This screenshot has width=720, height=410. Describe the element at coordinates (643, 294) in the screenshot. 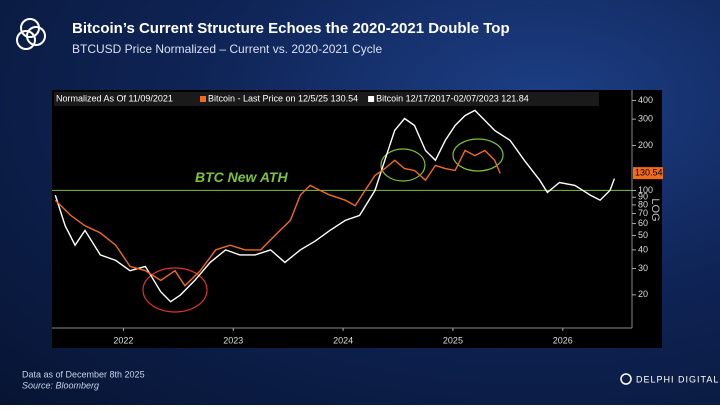

I see `y-tick-label: 20` at that location.